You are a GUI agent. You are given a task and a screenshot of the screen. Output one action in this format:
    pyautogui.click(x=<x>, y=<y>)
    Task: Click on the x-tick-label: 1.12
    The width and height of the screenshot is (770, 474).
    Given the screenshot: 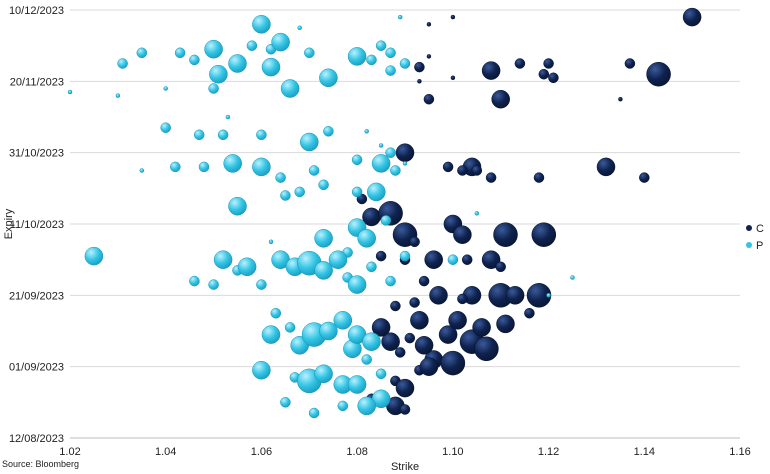 What is the action you would take?
    pyautogui.click(x=548, y=452)
    